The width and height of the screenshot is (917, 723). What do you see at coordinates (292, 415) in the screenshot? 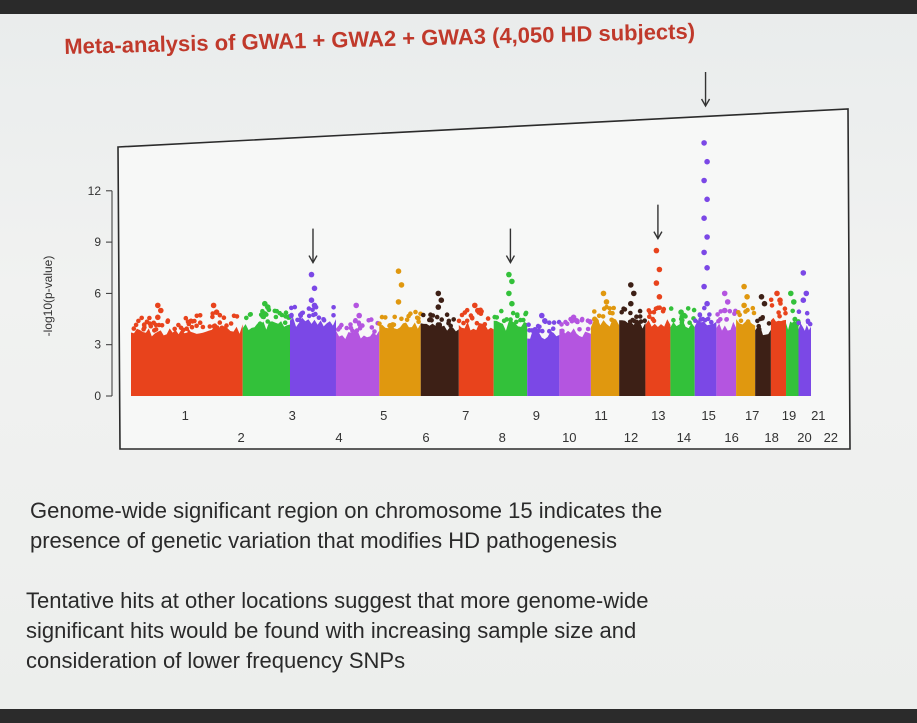
I see `x-tick-label-chr-3: 3` at bounding box center [292, 415].